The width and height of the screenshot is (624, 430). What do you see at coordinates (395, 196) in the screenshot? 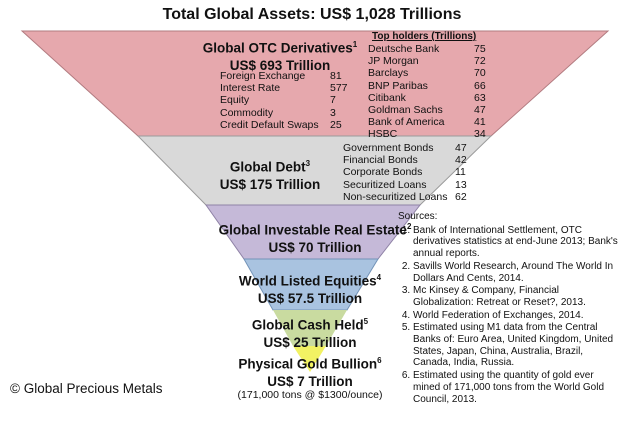
I see `debt-item-label: Non-securitized Loans` at bounding box center [395, 196].